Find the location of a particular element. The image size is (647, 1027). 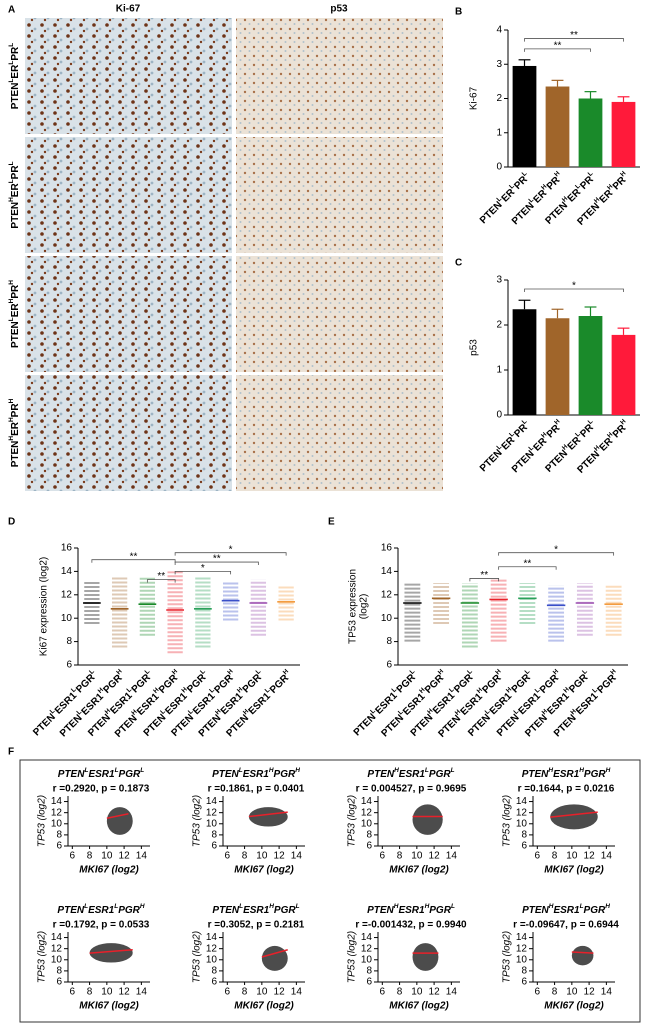

correlation-annotation: r =-0.09647, p = 0.6944 is located at coordinates (566, 925).